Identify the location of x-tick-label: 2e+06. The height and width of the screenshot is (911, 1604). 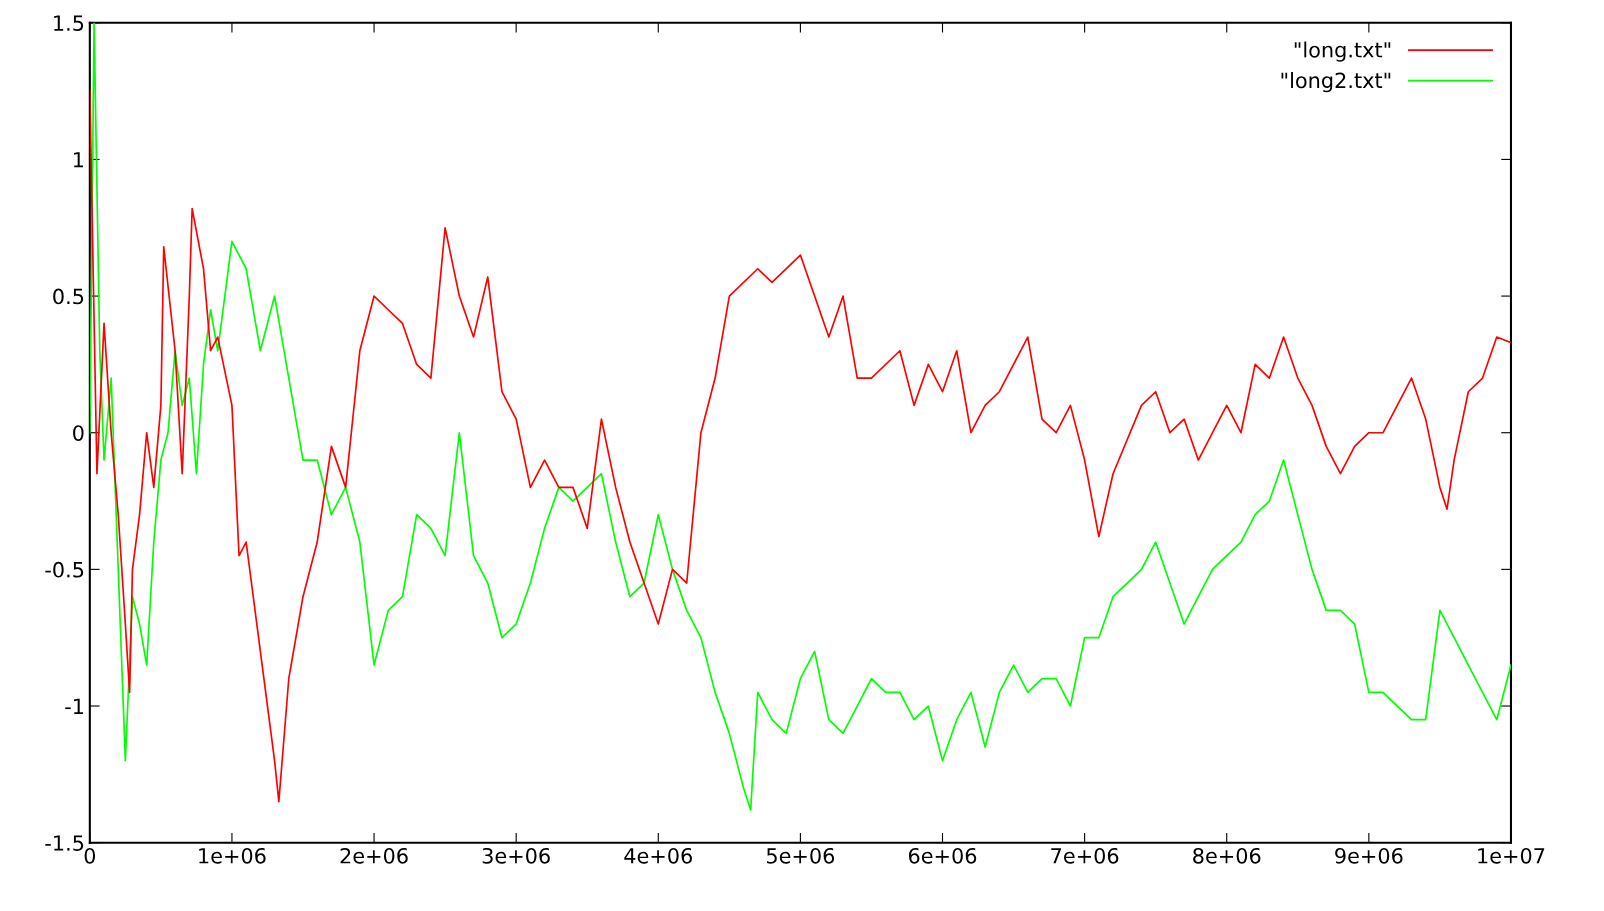
(374, 855).